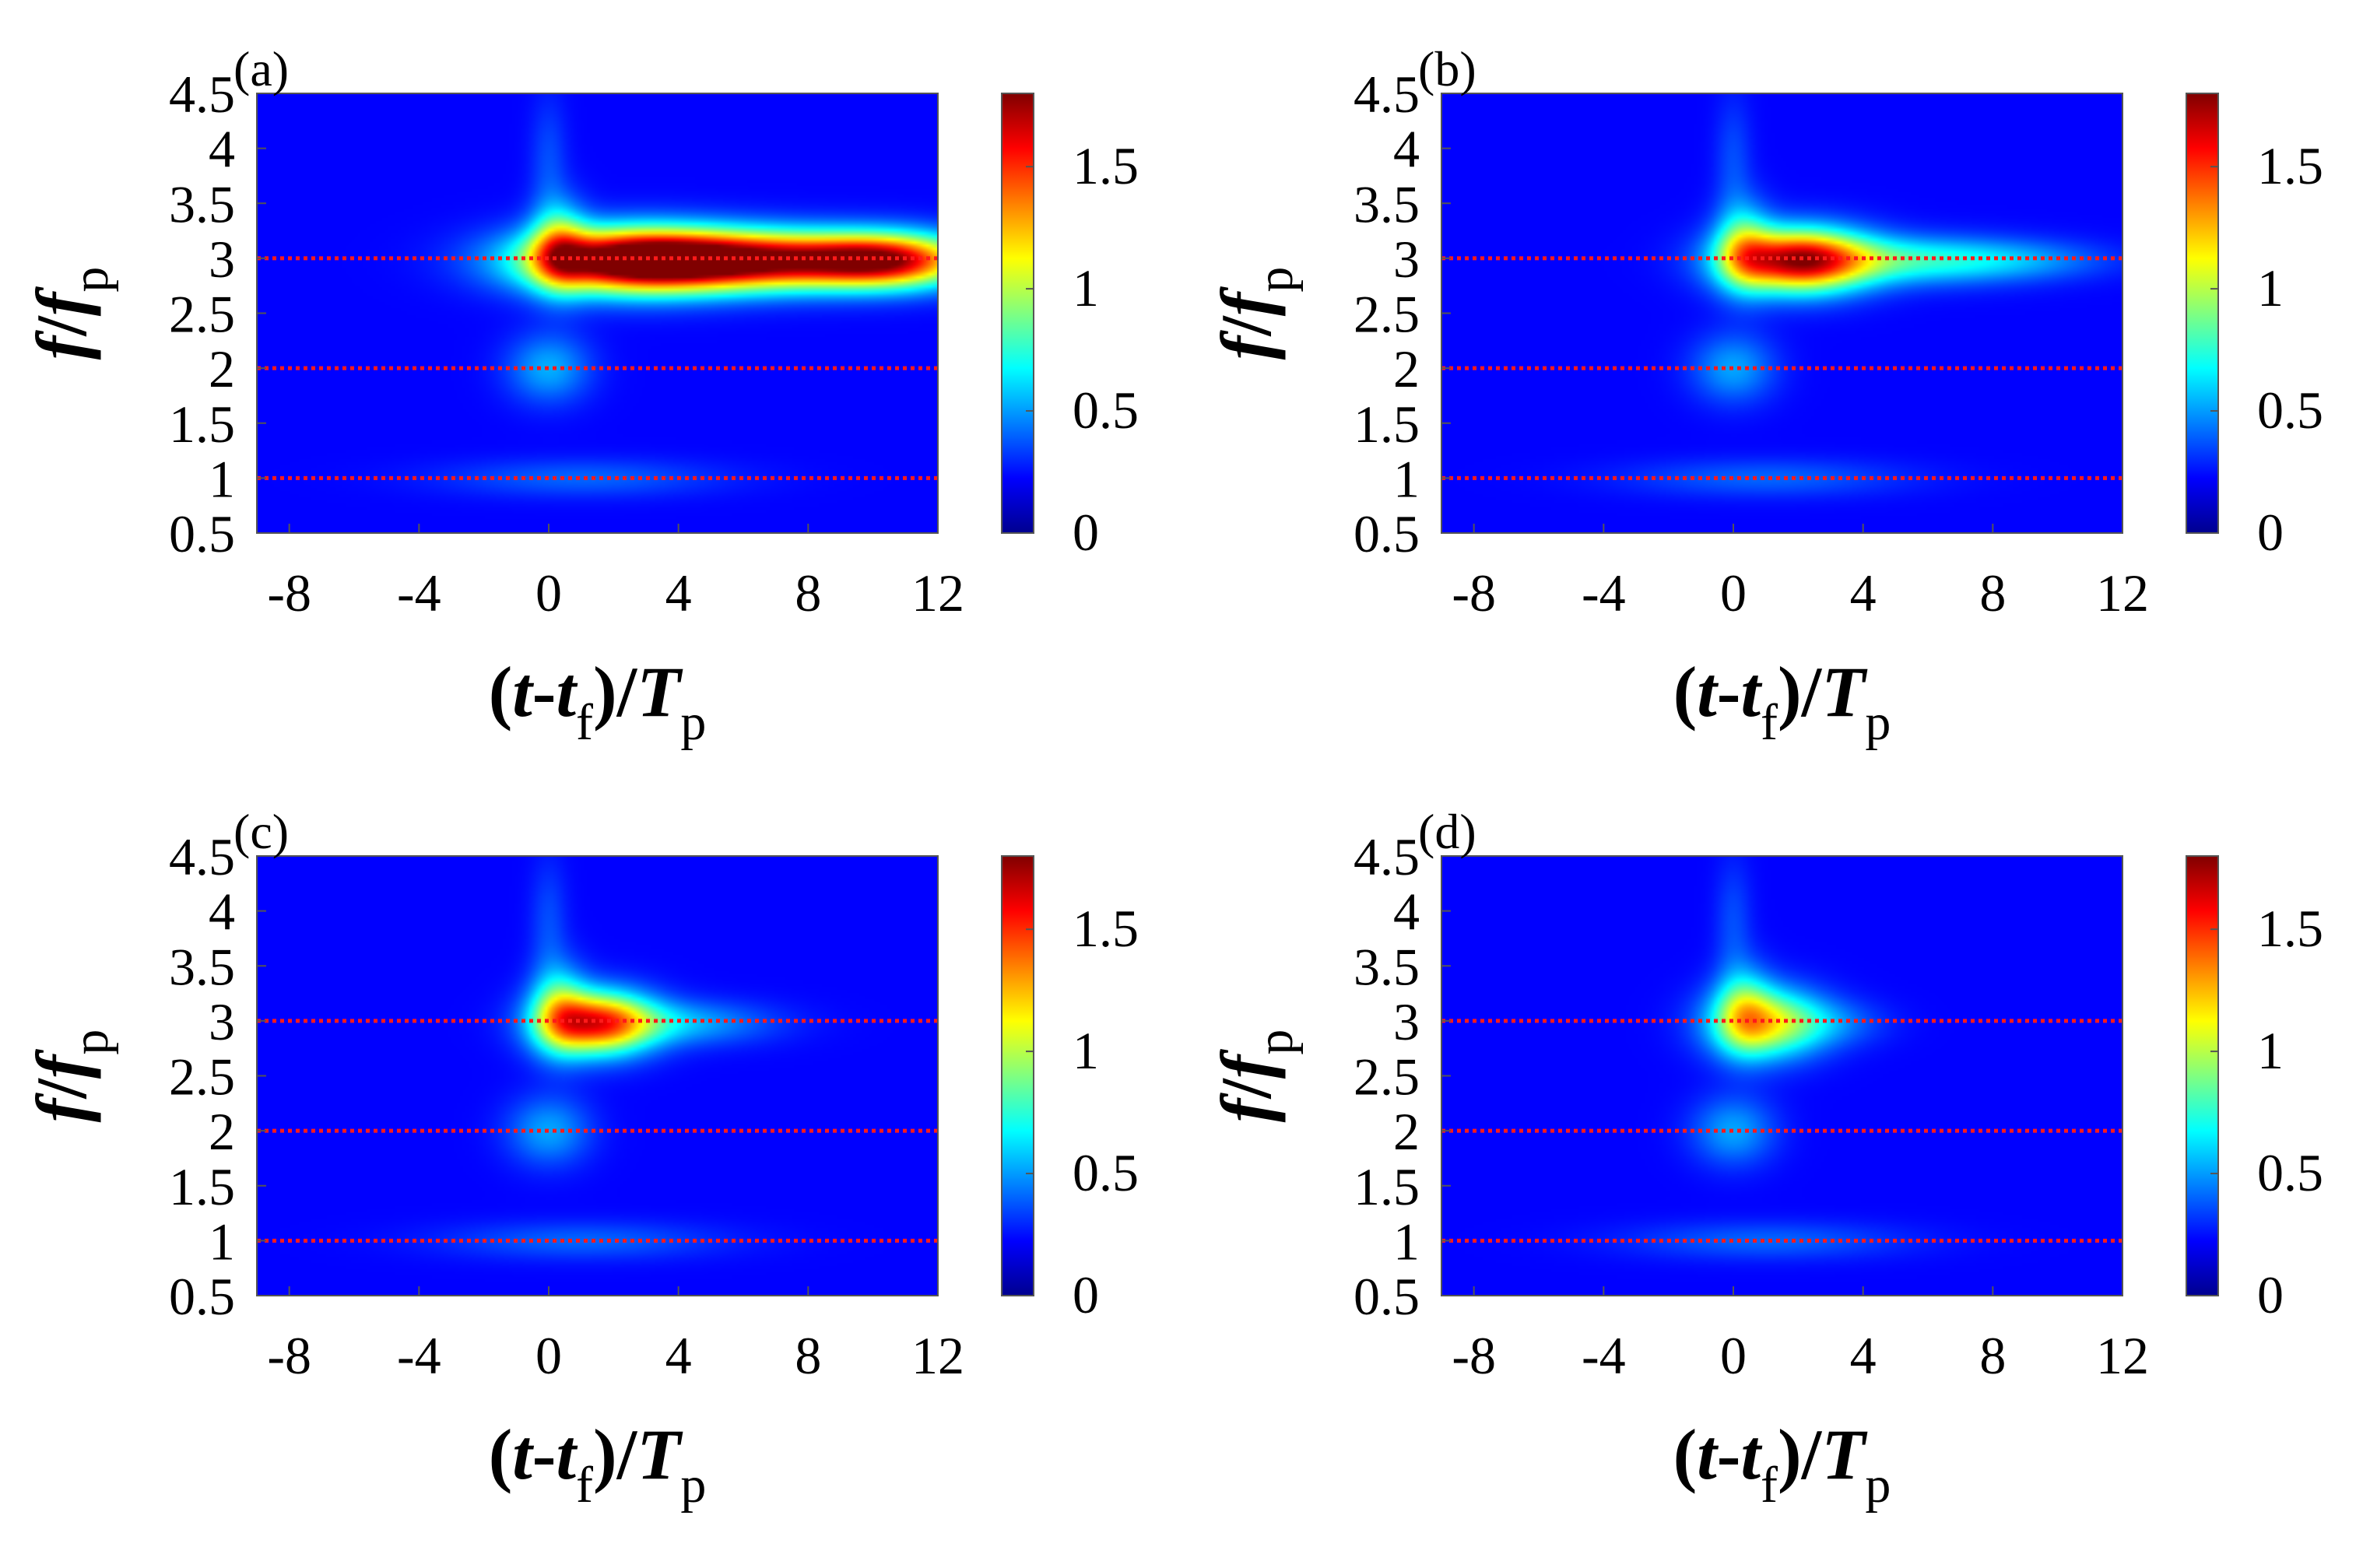 The image size is (2363, 1568). I want to click on panel-label: (d), so click(1447, 831).